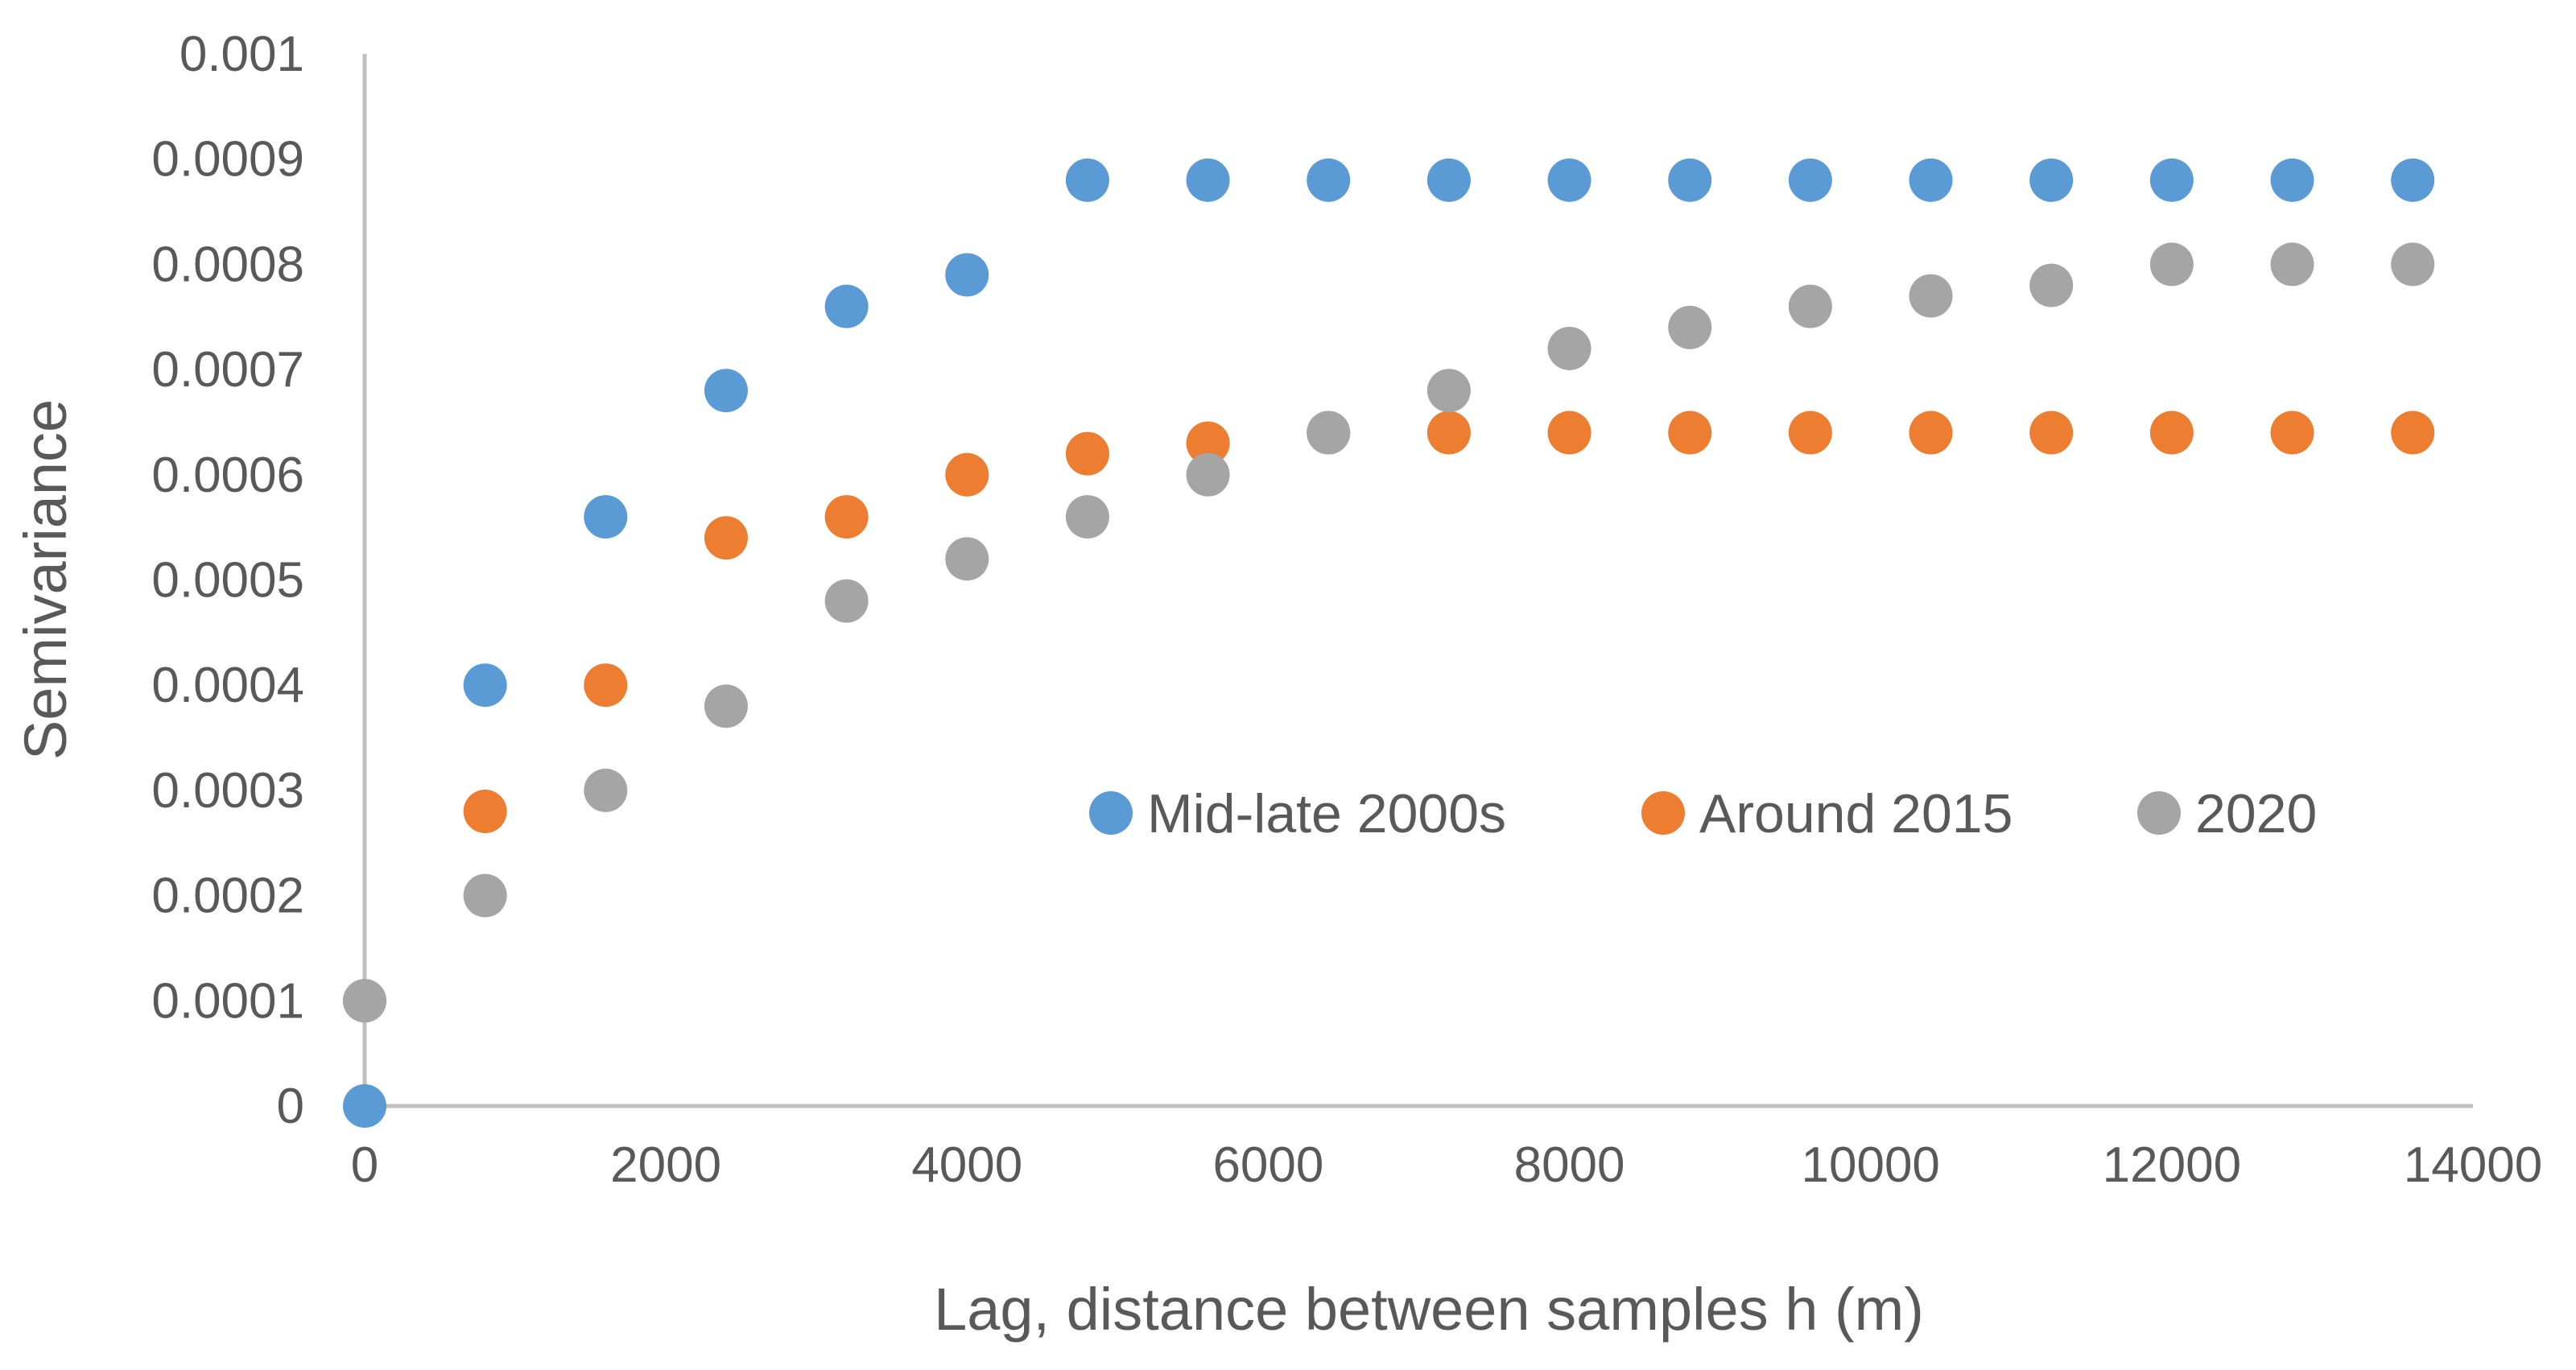 Image resolution: width=2576 pixels, height=1370 pixels. What do you see at coordinates (1446, 1165) in the screenshot?
I see `x-tick-labels: 0 2000 4000 6000 8000 10000 12000 14000` at bounding box center [1446, 1165].